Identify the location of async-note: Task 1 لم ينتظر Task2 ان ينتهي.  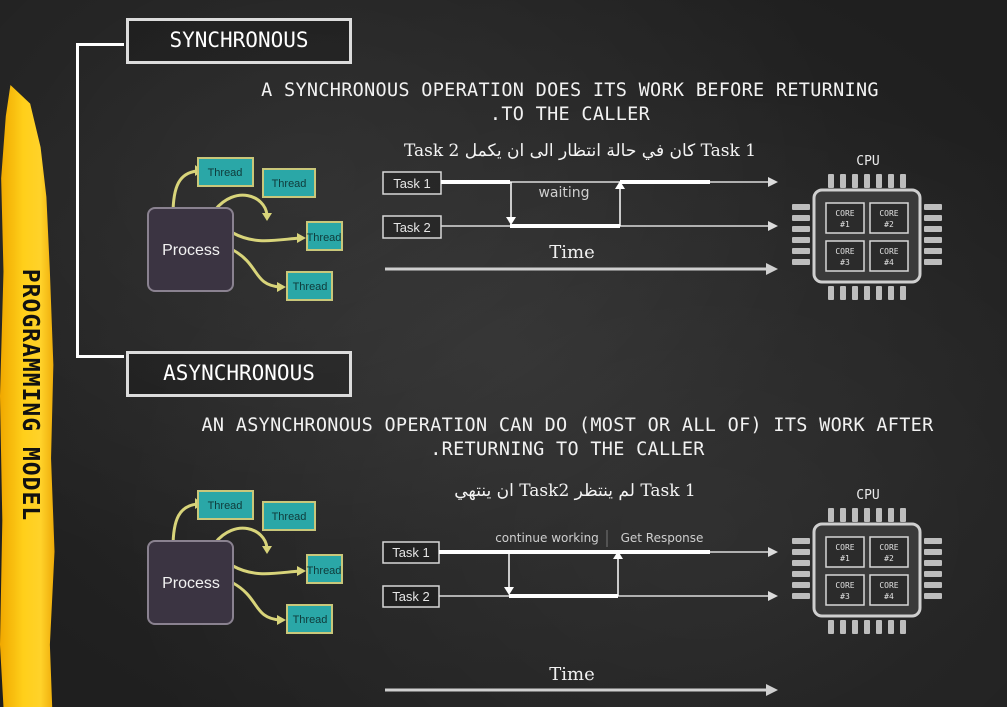
(575, 491).